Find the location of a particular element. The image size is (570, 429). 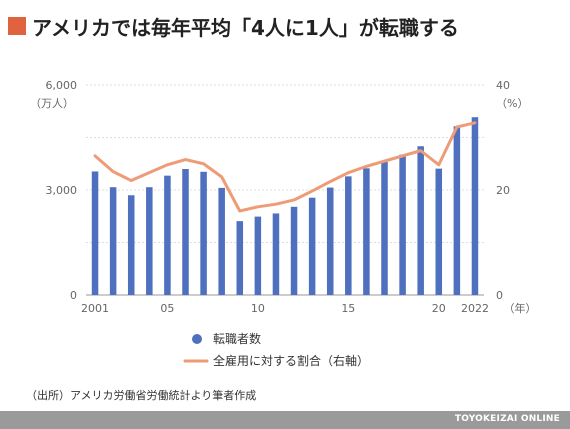

y-left-unit: （万人） is located at coordinates (52, 103).